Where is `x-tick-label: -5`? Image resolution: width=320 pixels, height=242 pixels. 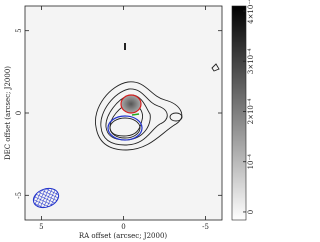
x-tick-label: -5 is located at coordinates (205, 227).